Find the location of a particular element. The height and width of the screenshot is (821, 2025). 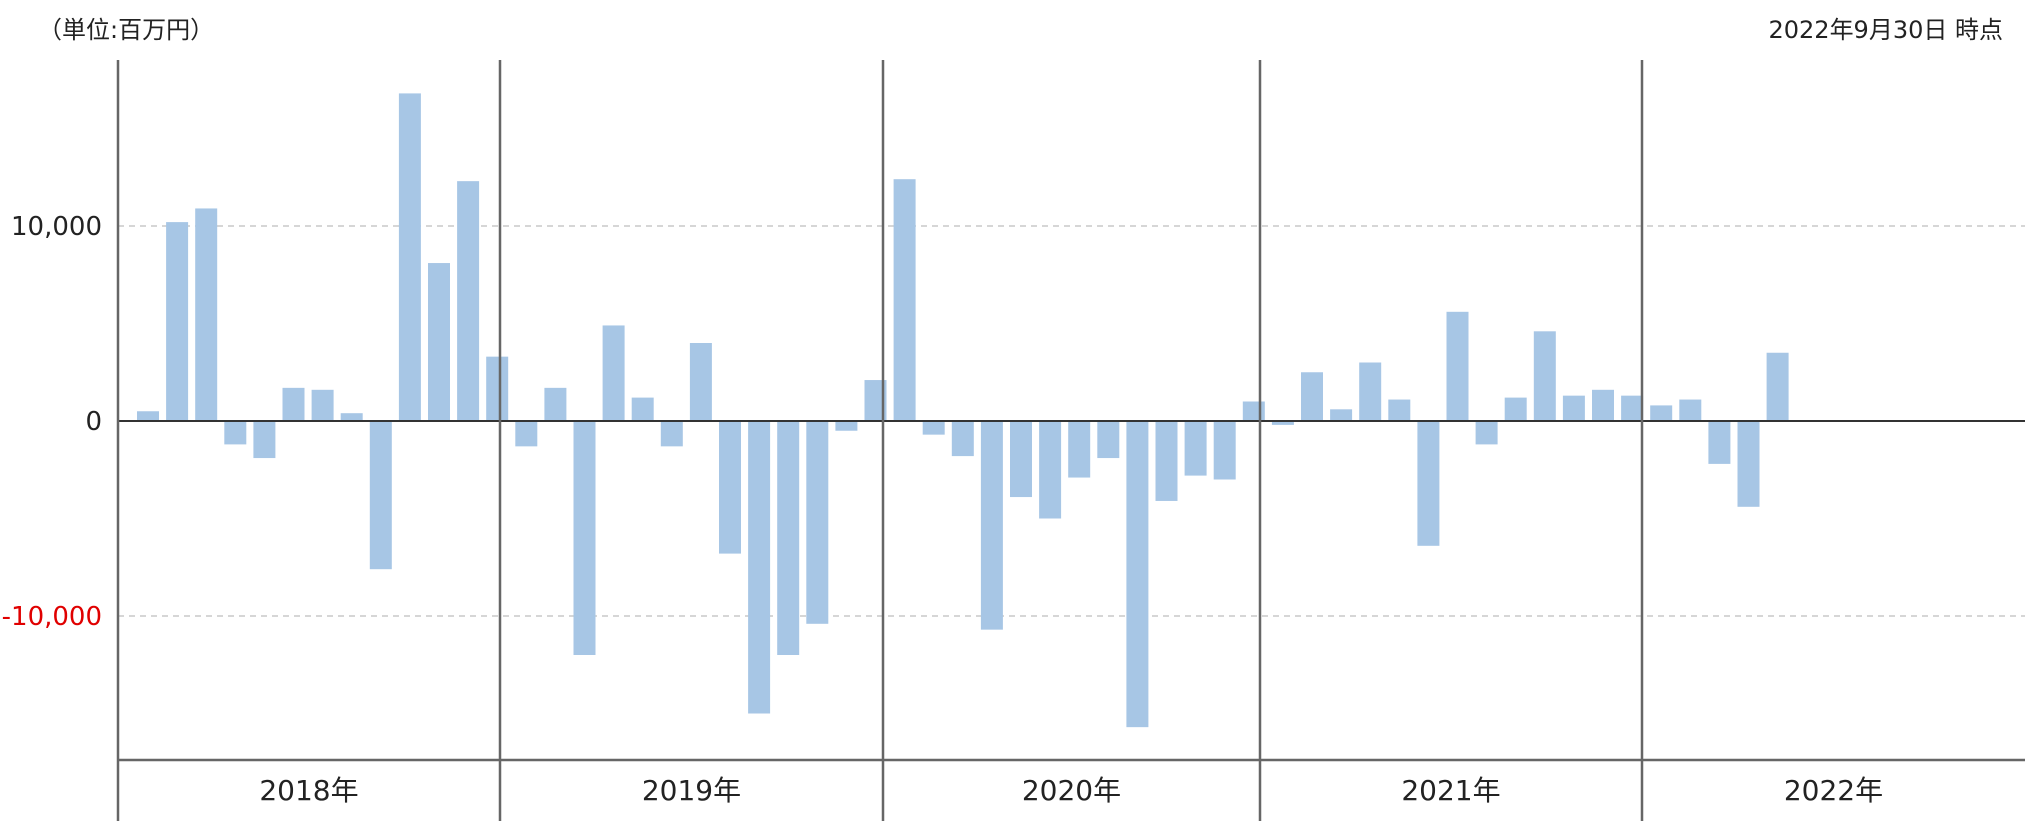

y-tick-label: 10,000 is located at coordinates (56, 227).